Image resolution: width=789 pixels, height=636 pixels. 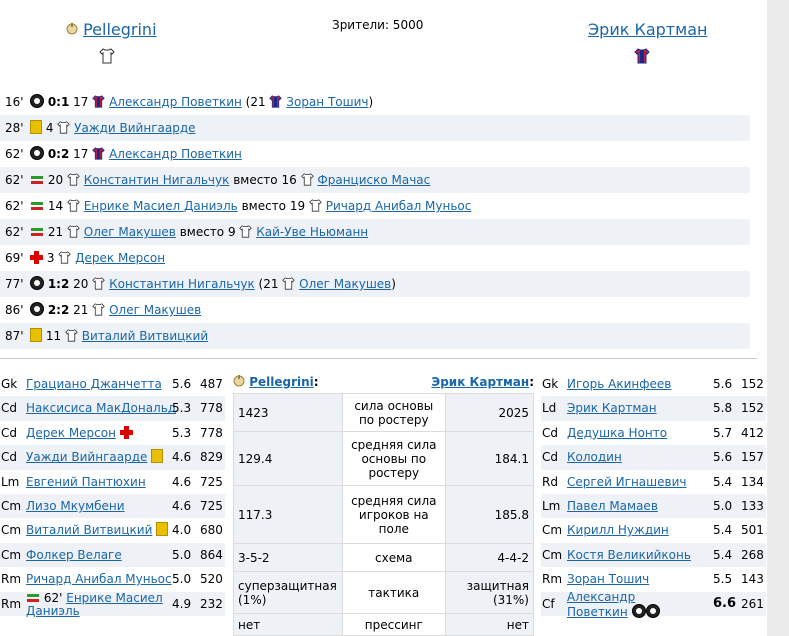 I want to click on lineup-row: Rm Зоран Тошич 5.5 143, so click(x=653, y=579).